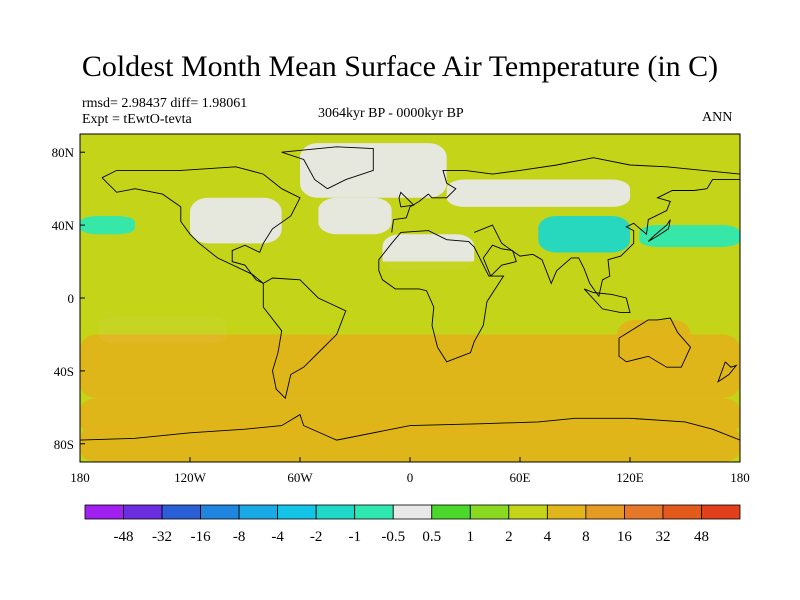 This screenshot has width=800, height=600. Describe the element at coordinates (316, 537) in the screenshot. I see `colorbar-label: -2` at that location.